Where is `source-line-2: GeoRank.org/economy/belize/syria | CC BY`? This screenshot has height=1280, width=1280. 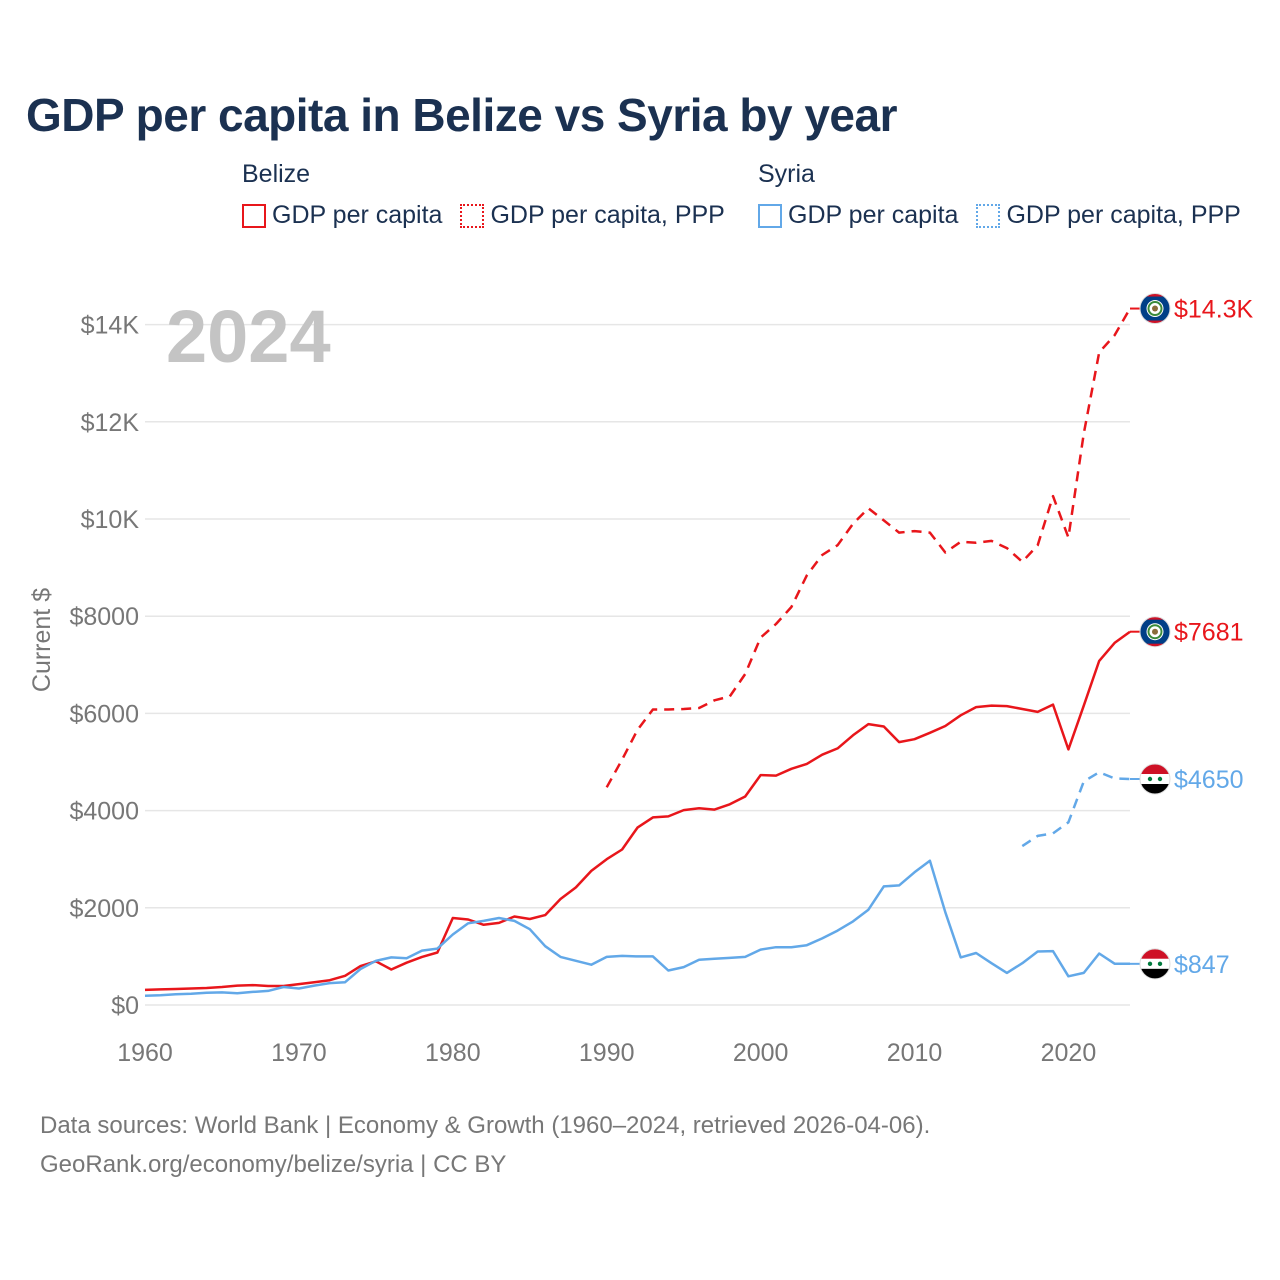 source-line-2: GeoRank.org/economy/belize/syria | CC BY is located at coordinates (273, 1164).